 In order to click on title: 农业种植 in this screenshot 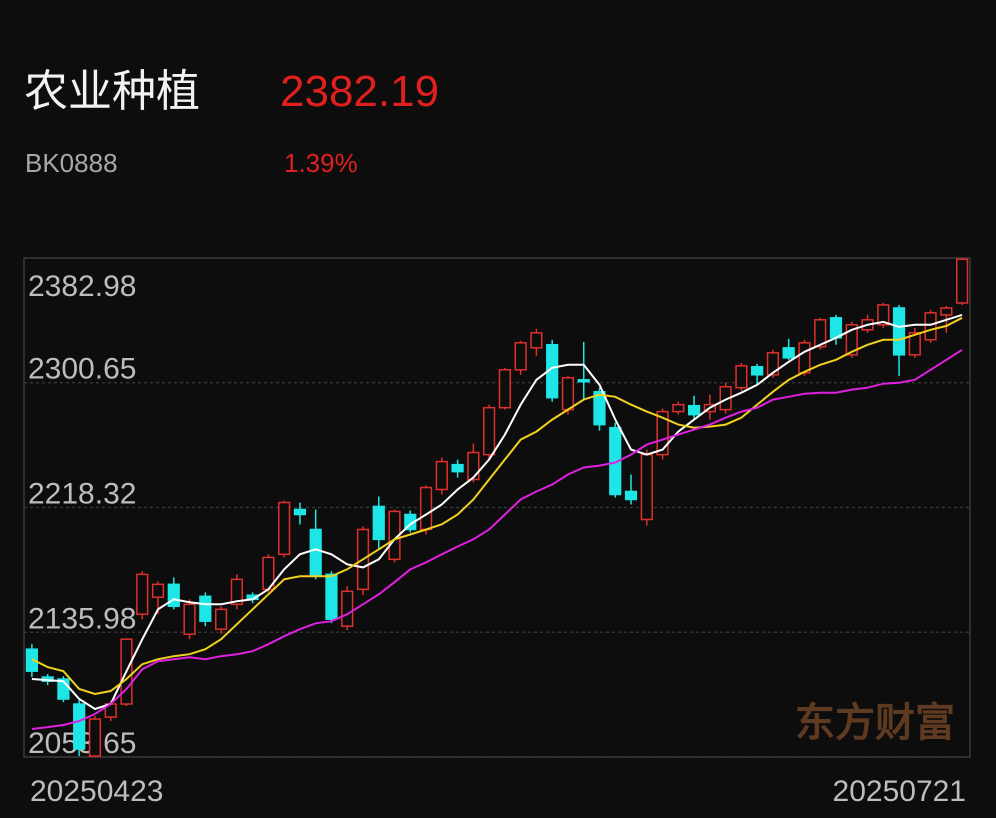, I will do `click(112, 91)`.